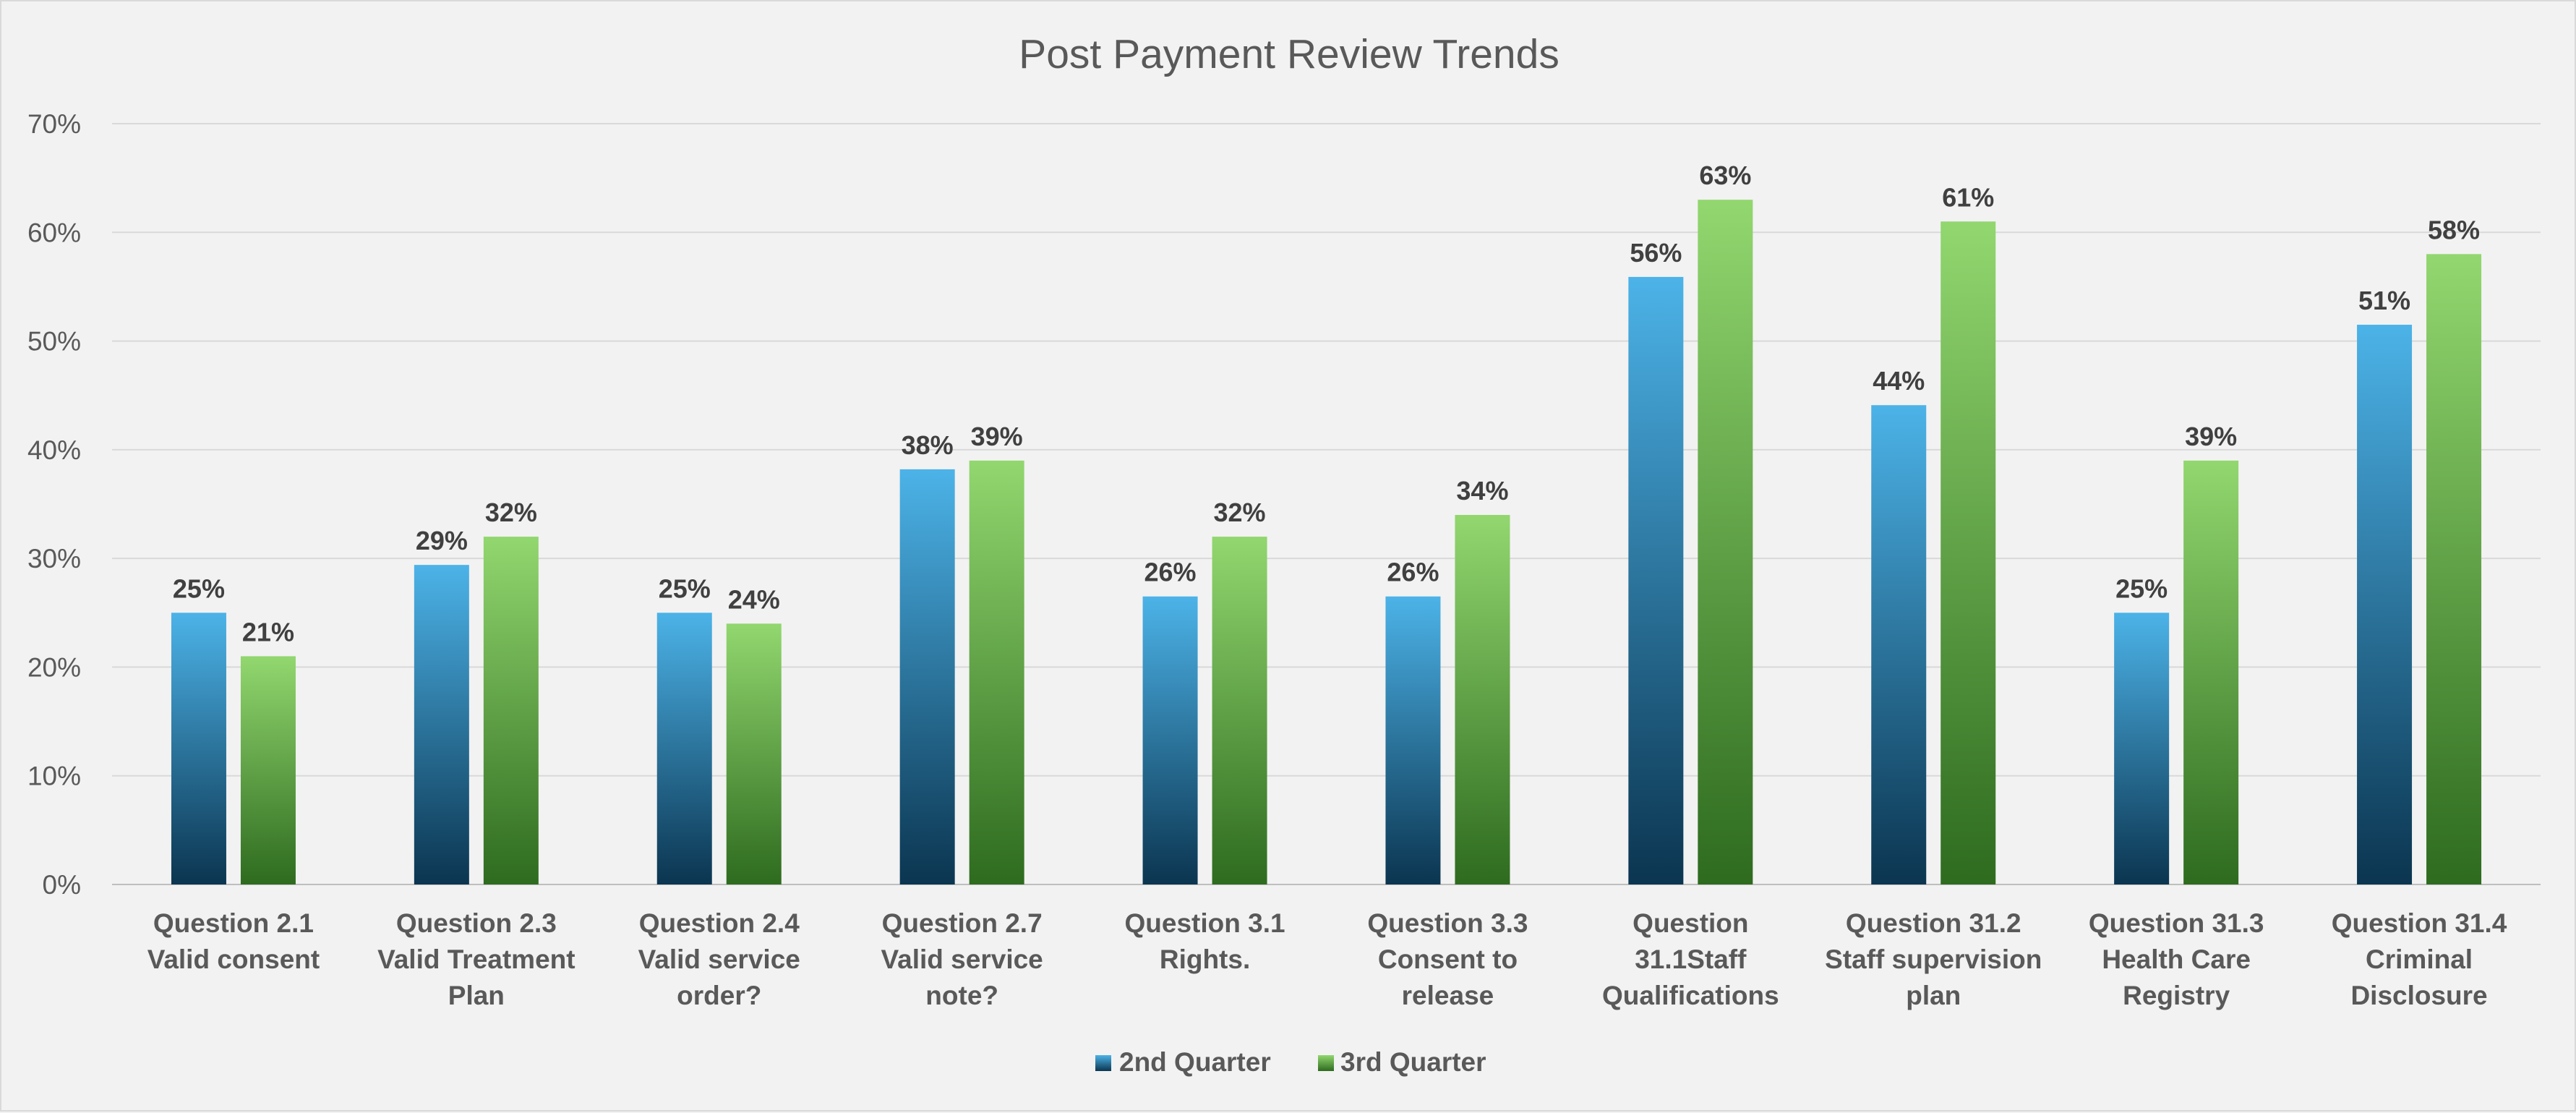 This screenshot has height=1113, width=2576. Describe the element at coordinates (268, 632) in the screenshot. I see `data-label: 21%` at that location.